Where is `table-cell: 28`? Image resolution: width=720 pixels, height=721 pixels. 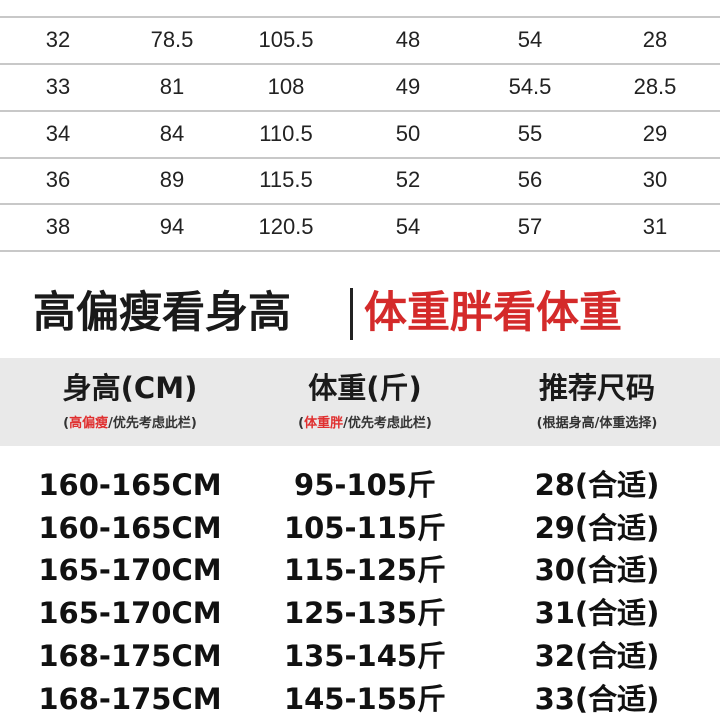 table-cell: 28 is located at coordinates (655, 39).